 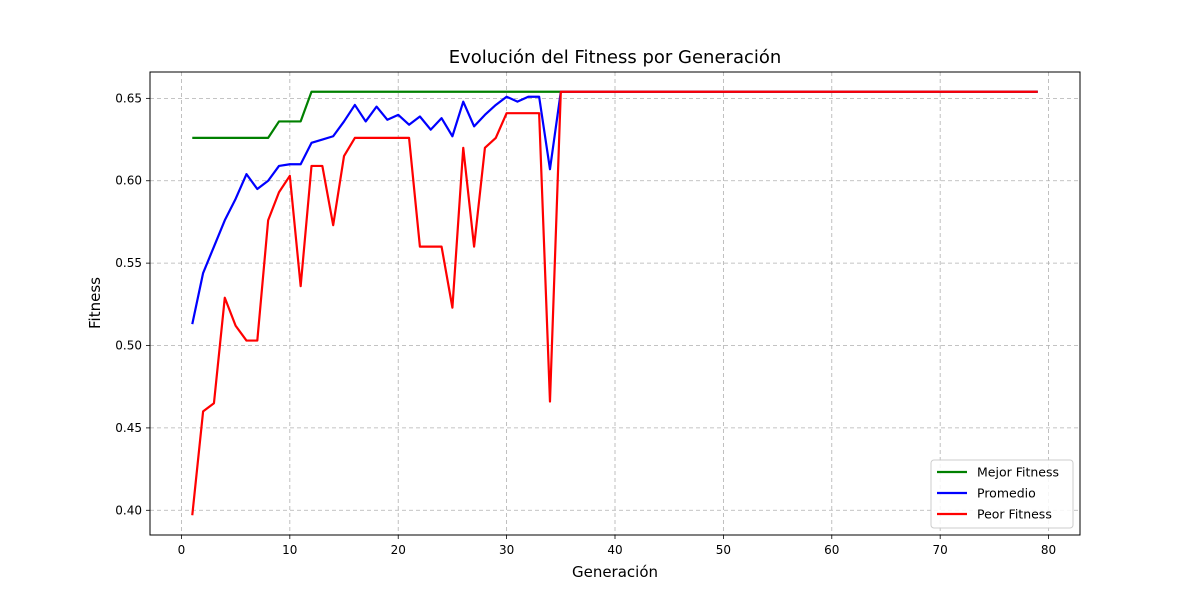 I want to click on y-tick-label: 0.40, so click(x=128, y=510).